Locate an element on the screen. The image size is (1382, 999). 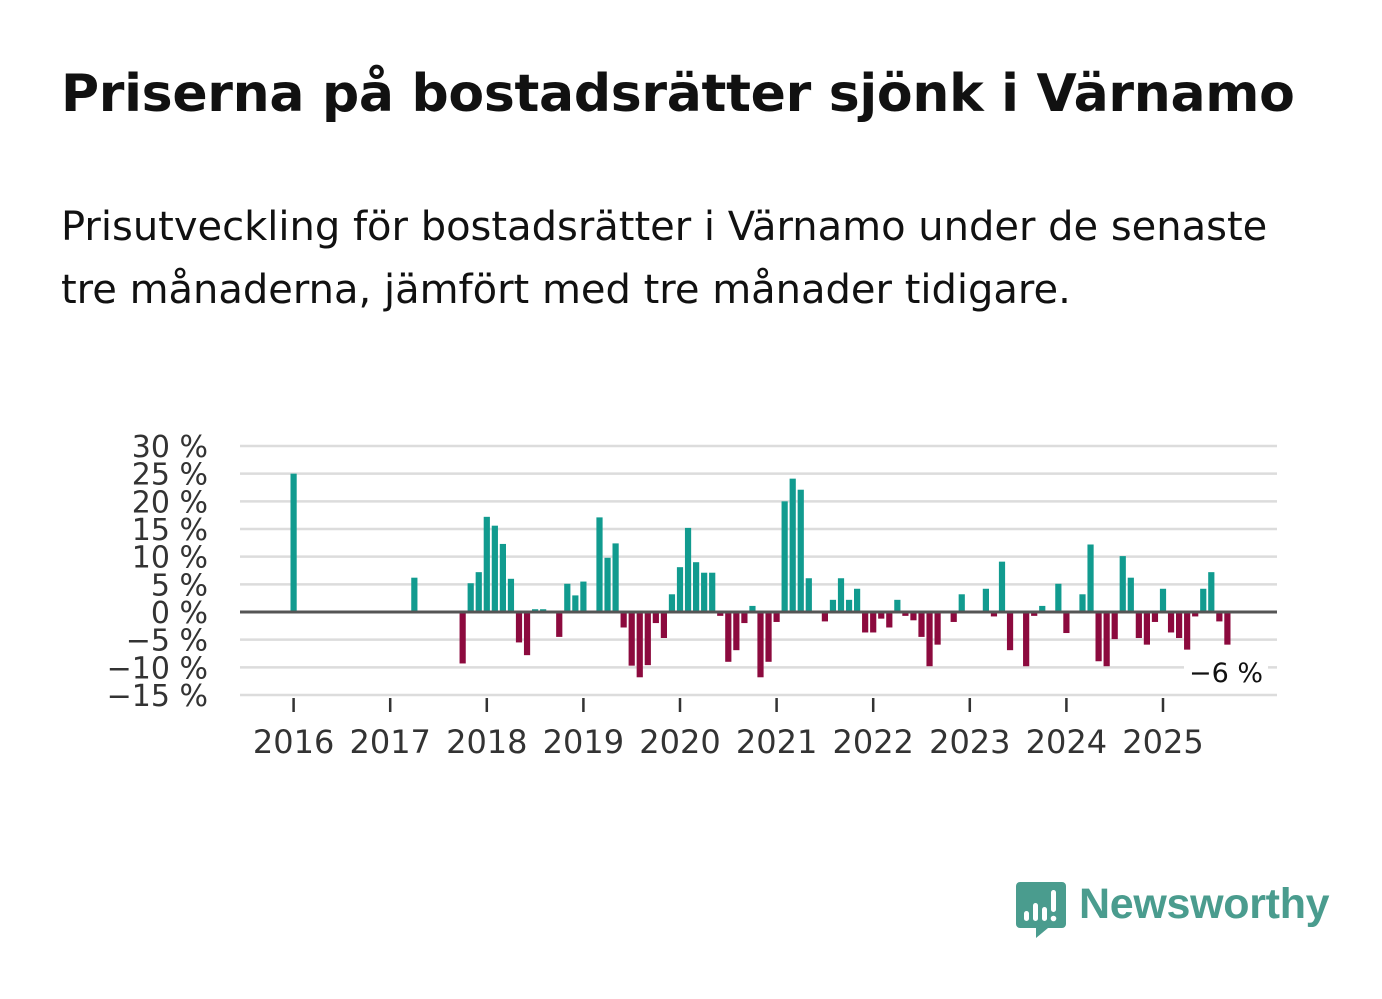
newsworthy-logo: Newsworthy is located at coordinates (1171, 910).